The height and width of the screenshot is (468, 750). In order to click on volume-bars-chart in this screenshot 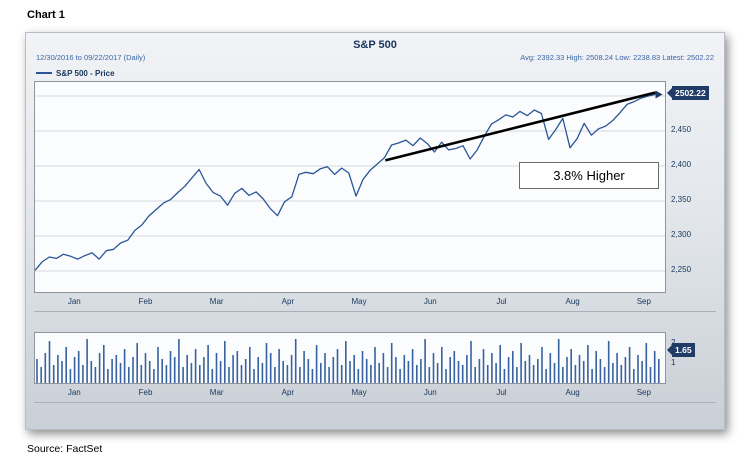, I will do `click(348, 361)`.